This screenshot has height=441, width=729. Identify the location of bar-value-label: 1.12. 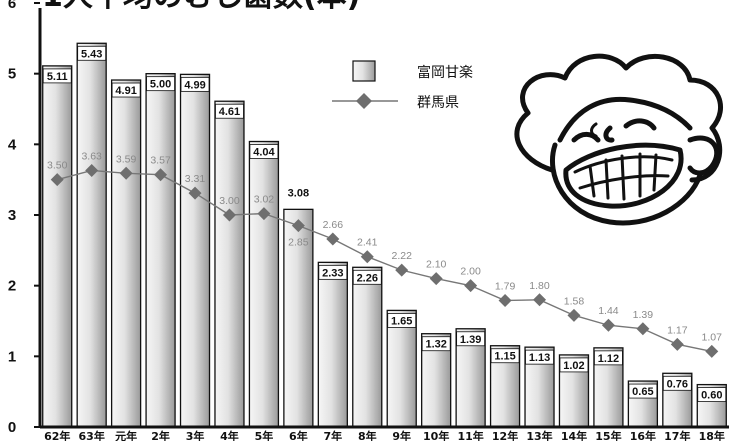
(608, 359).